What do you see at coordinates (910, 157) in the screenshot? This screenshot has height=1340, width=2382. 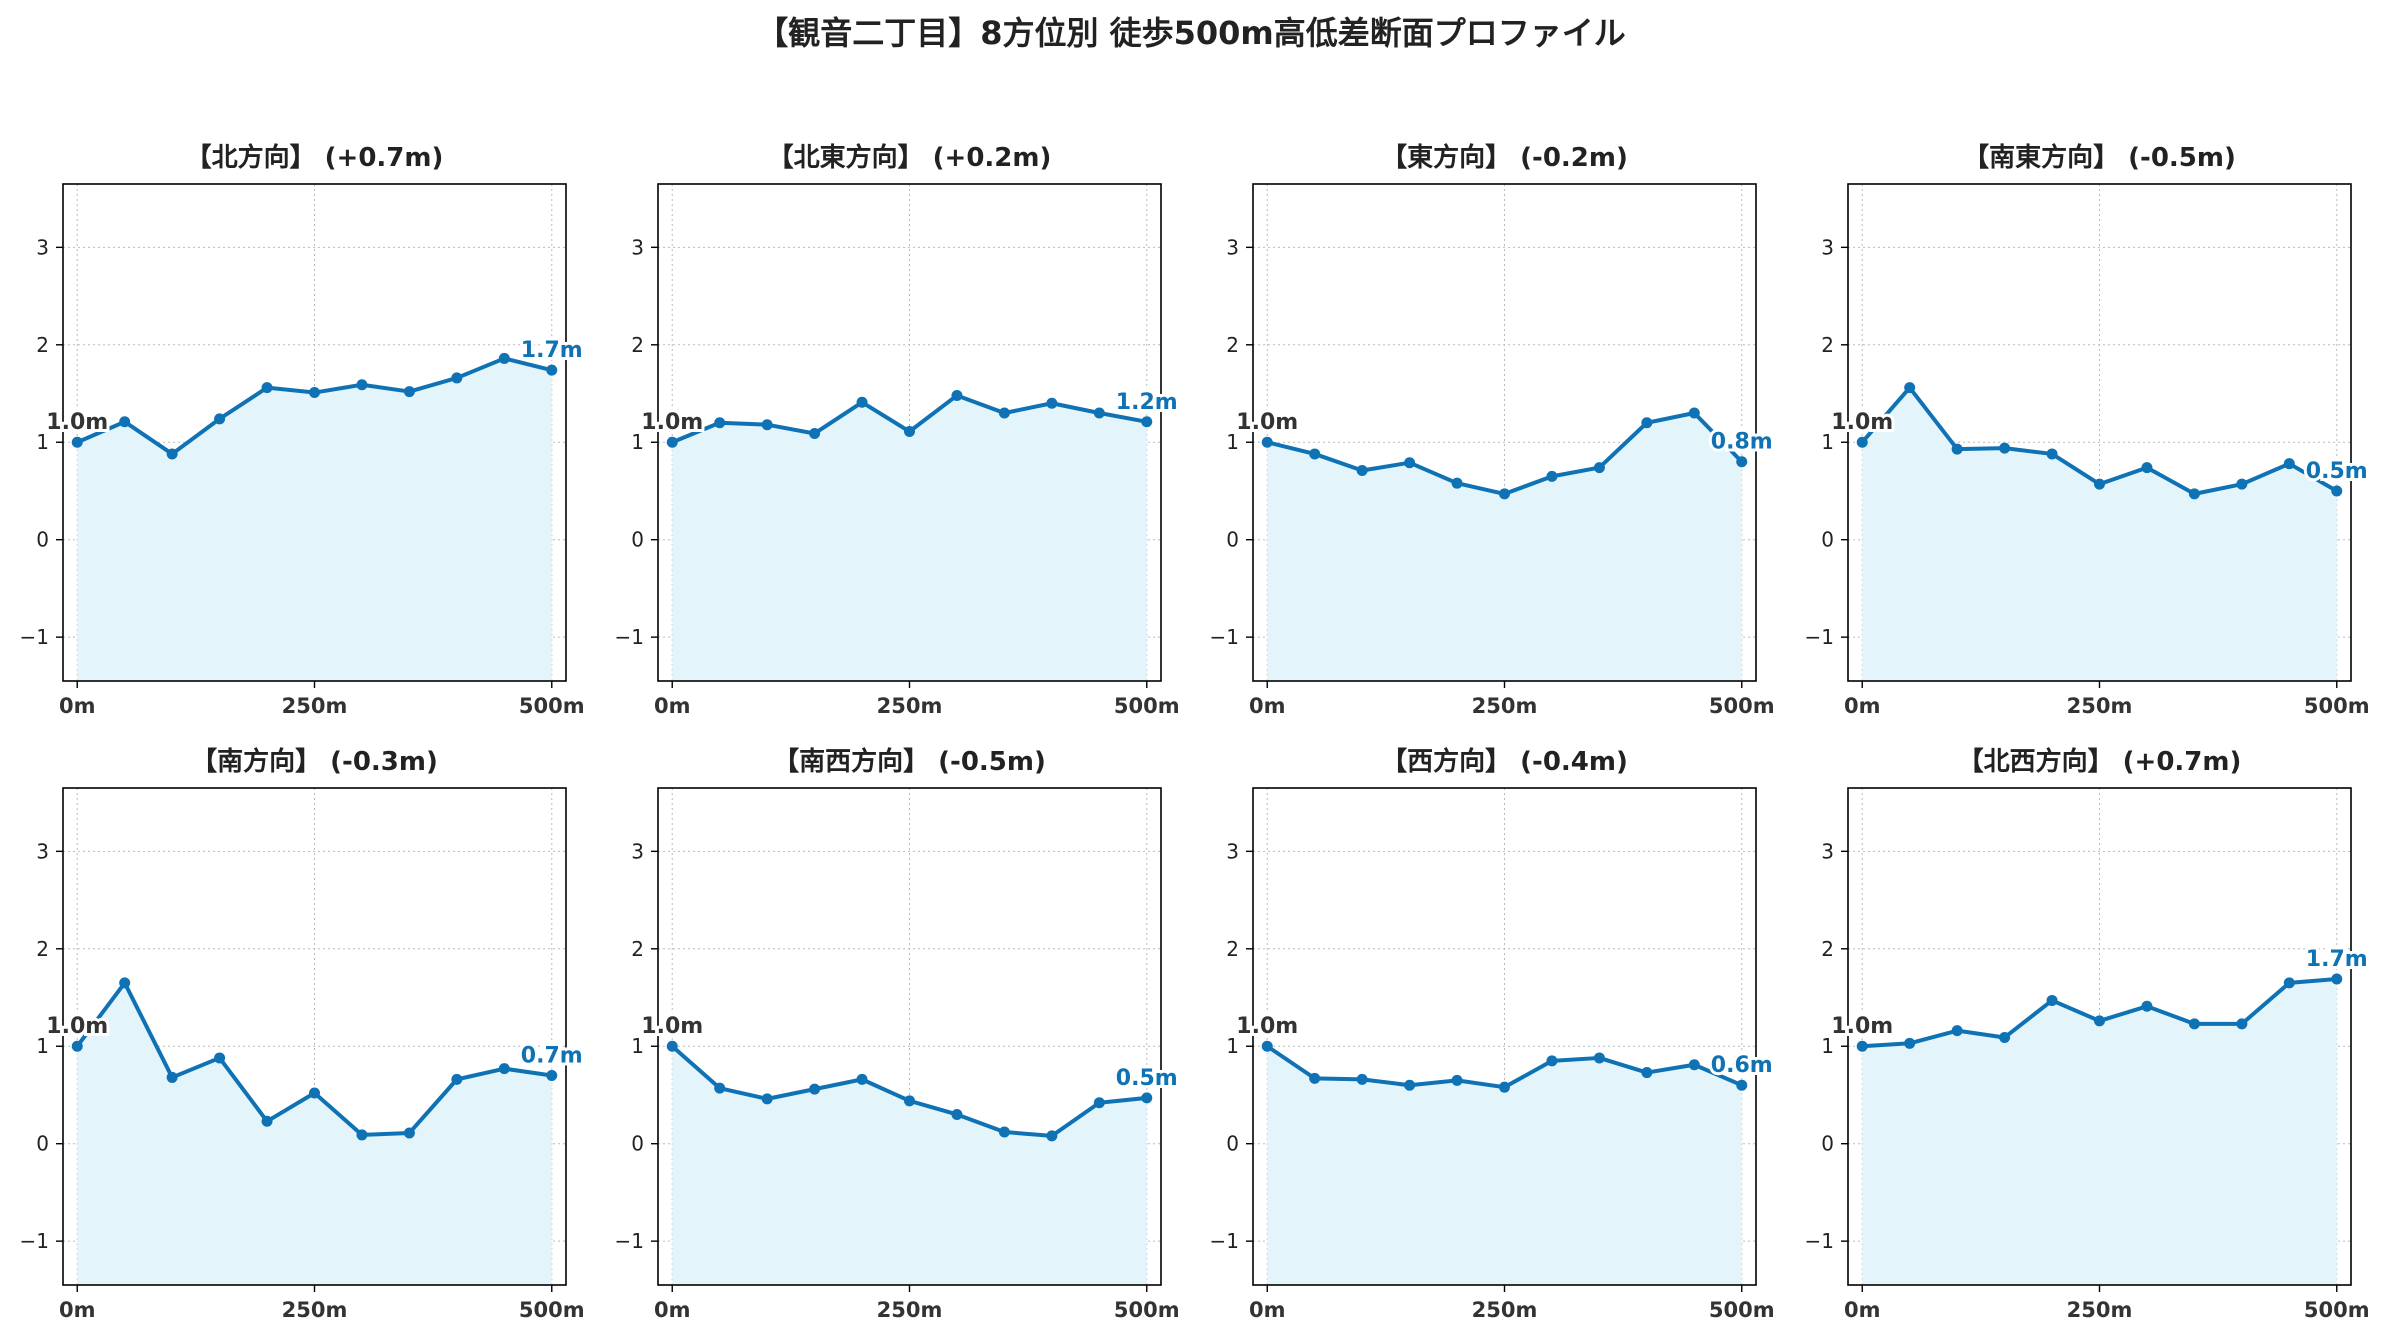 I see `panel-title: 【北東方向】 (+0.2m)` at bounding box center [910, 157].